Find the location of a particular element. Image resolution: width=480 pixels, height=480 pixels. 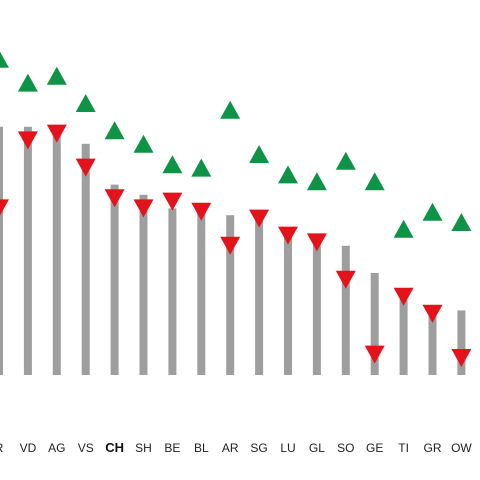

down-marker-gl is located at coordinates (316, 242).